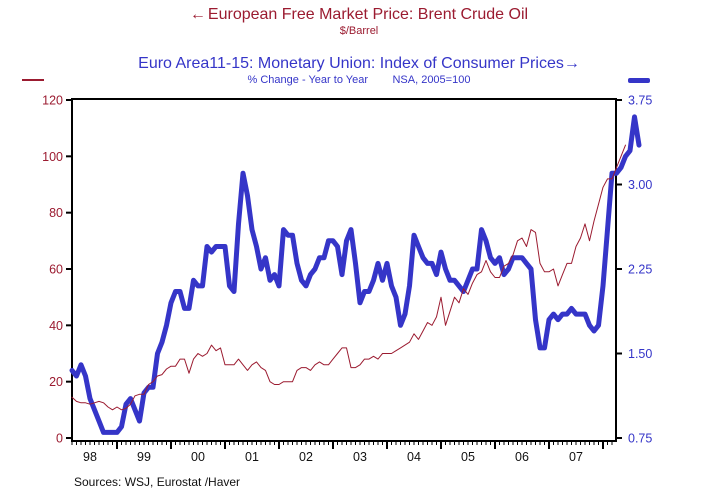 Image resolution: width=718 pixels, height=498 pixels. I want to click on right-arrow-icon: →, so click(571, 63).